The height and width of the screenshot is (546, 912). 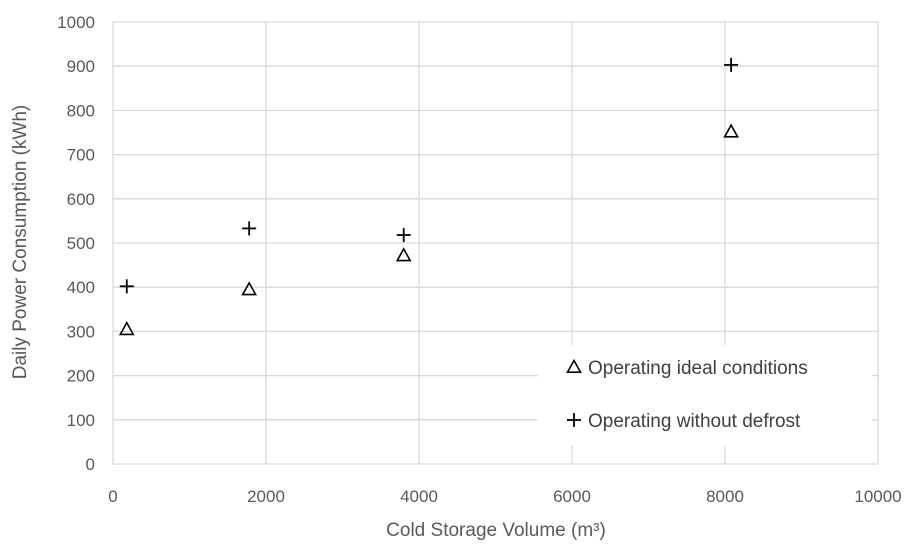 What do you see at coordinates (81, 331) in the screenshot?
I see `y-tick-label: 300` at bounding box center [81, 331].